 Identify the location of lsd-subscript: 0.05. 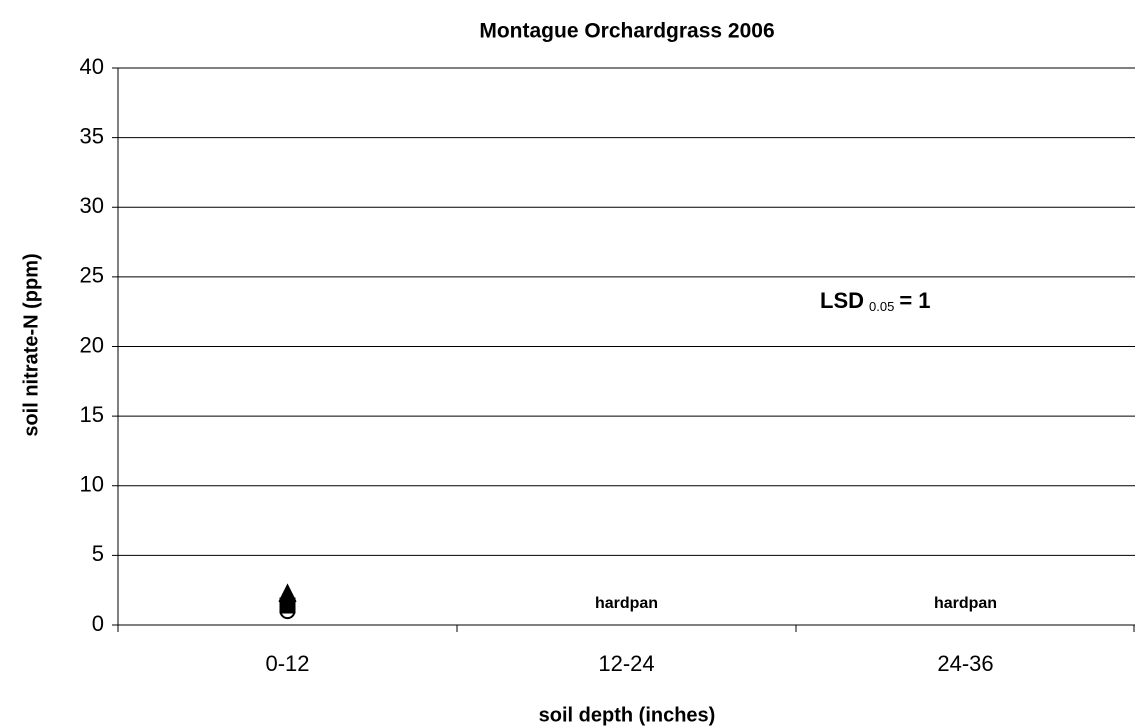
(881, 306).